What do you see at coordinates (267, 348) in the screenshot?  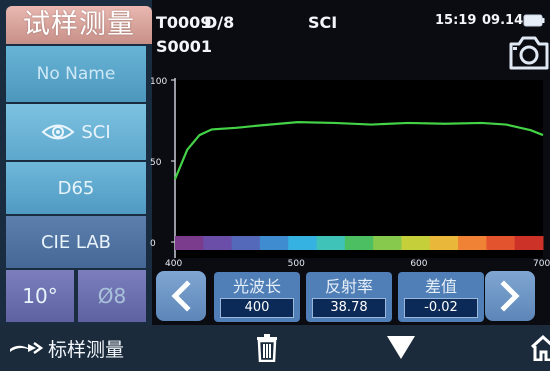 I see `trash-icon` at bounding box center [267, 348].